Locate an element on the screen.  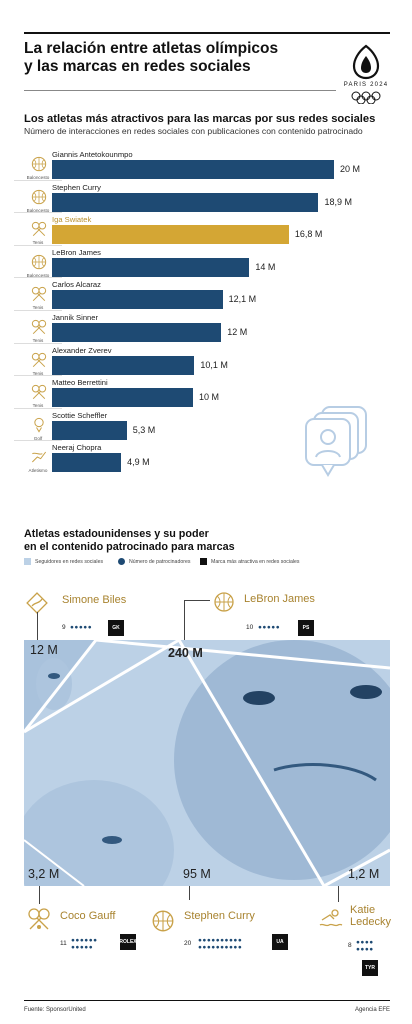
sponsor-dots-katie-ledecky: ●●●● ●●●● is located at coordinates (365, 946).